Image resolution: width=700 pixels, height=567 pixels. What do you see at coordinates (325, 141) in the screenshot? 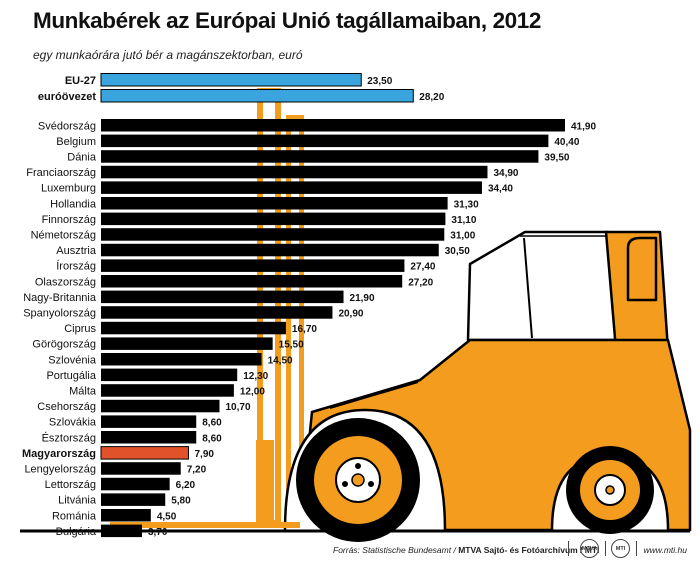
I see `bar-belgium` at bounding box center [325, 141].